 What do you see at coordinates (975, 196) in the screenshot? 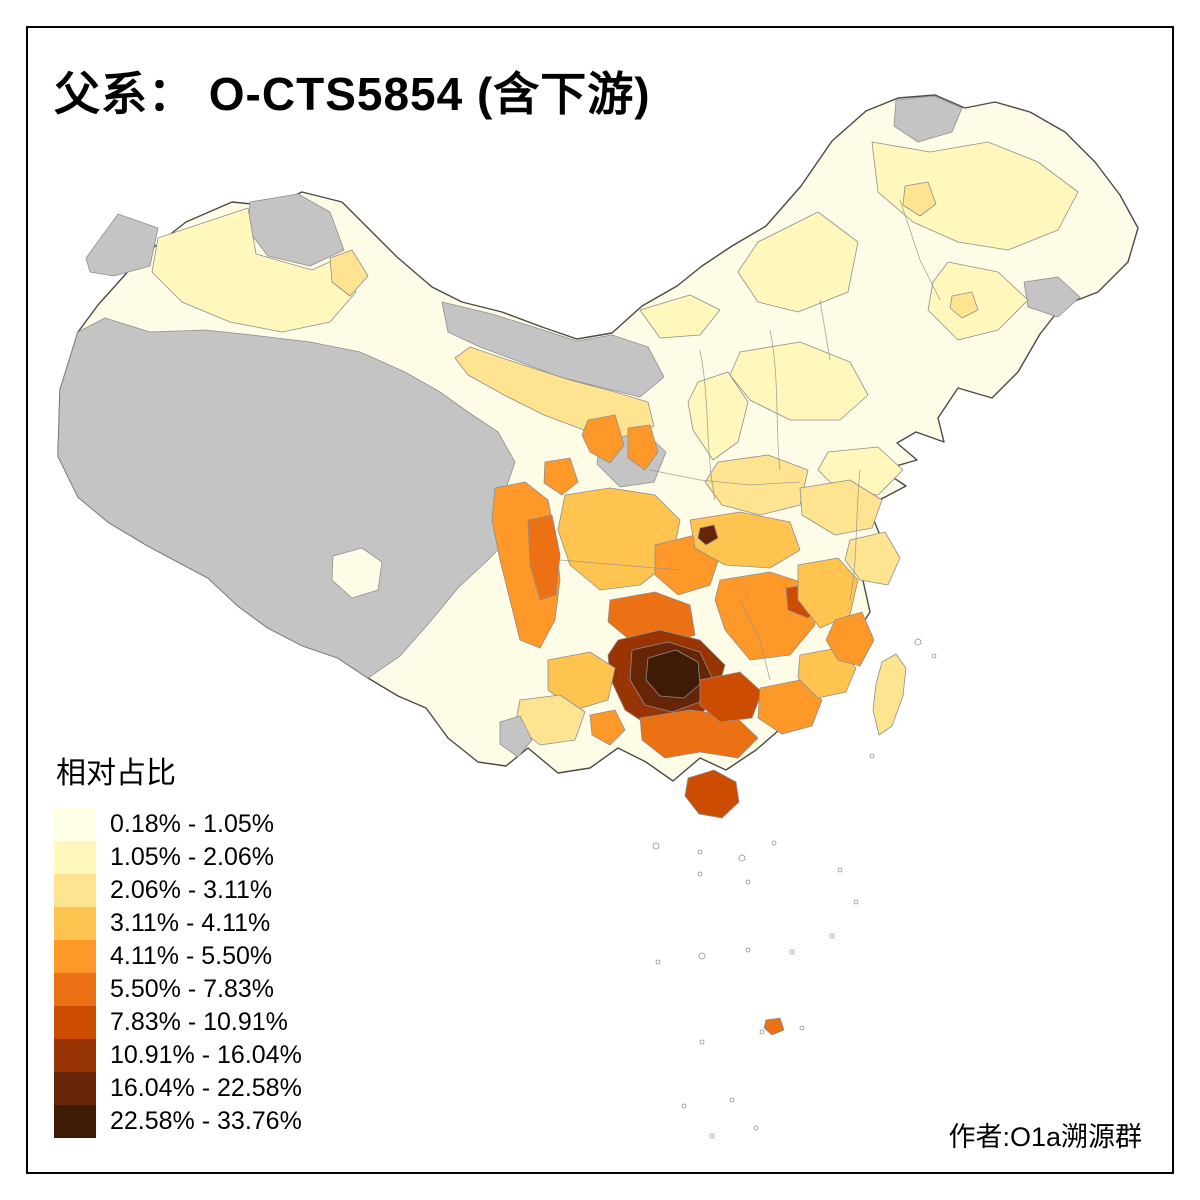
I see `map-region-heilongjiang` at bounding box center [975, 196].